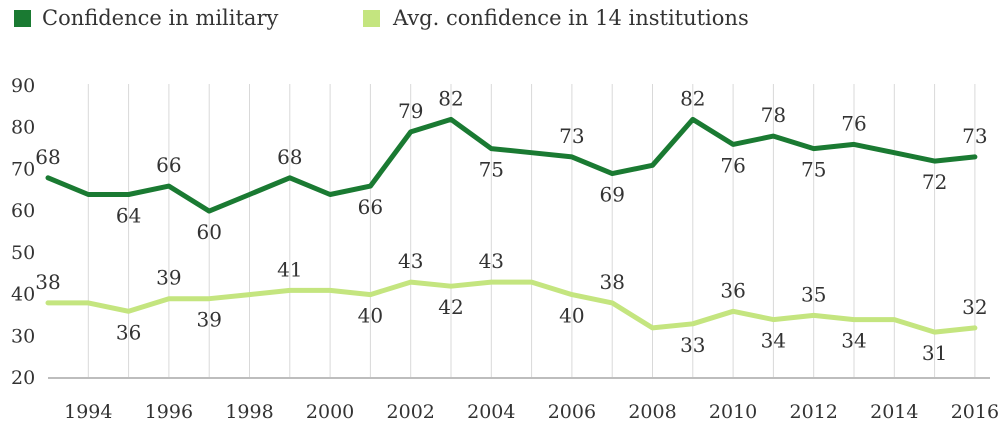 The height and width of the screenshot is (432, 1004). Describe the element at coordinates (894, 412) in the screenshot. I see `x-tick-label-2014: 2014` at that location.